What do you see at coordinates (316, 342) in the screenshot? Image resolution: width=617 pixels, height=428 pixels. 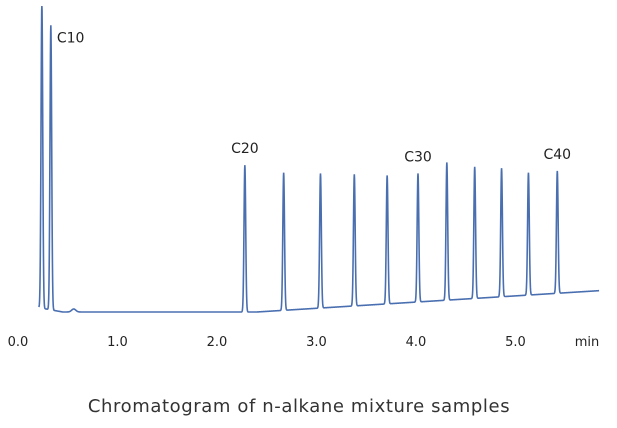 I see `x-tick-label: 3.0` at bounding box center [316, 342].